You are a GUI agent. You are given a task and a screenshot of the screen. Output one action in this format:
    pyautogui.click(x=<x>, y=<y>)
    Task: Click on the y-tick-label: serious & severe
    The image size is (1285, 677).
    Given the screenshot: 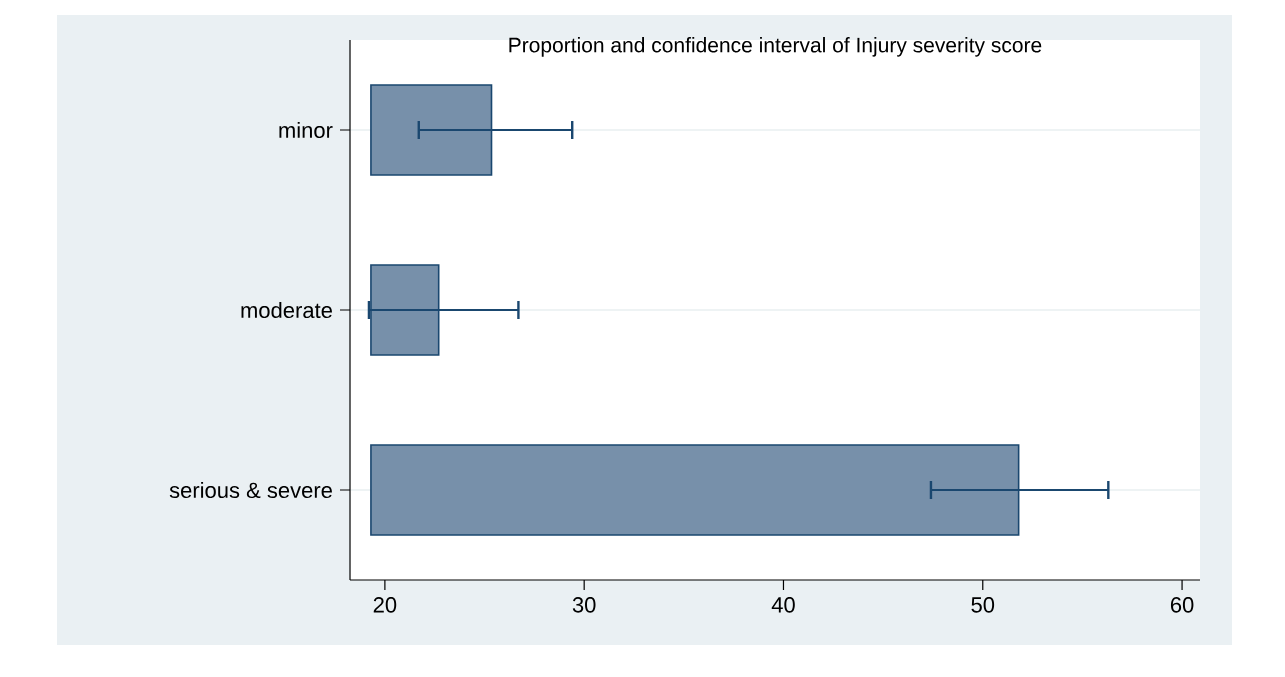 What is the action you would take?
    pyautogui.click(x=250, y=490)
    